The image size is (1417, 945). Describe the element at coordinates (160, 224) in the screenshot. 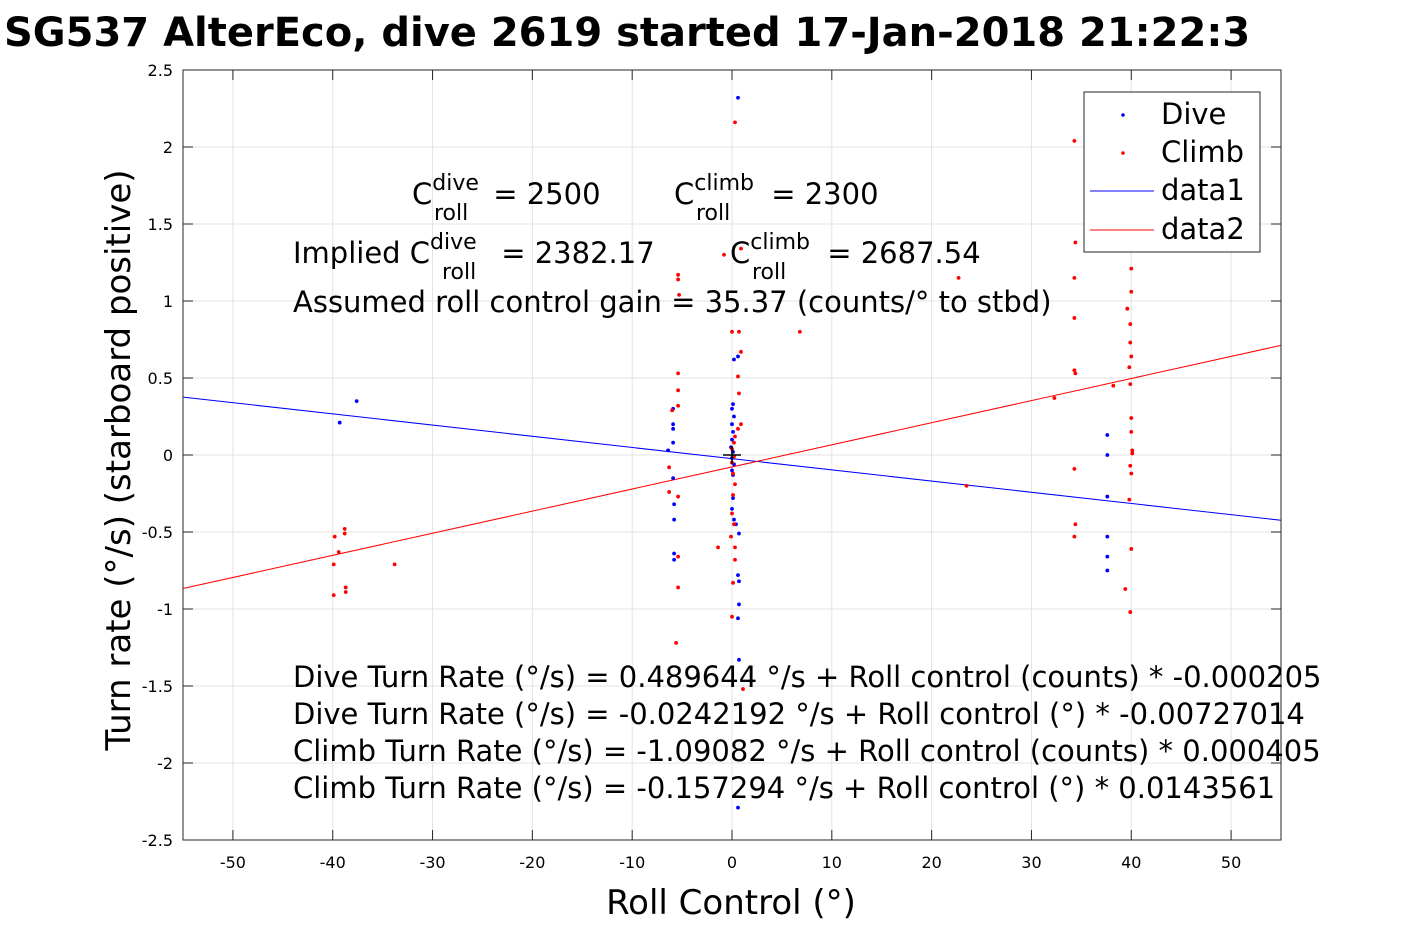

I see `y-tick-label: 1.5` at that location.